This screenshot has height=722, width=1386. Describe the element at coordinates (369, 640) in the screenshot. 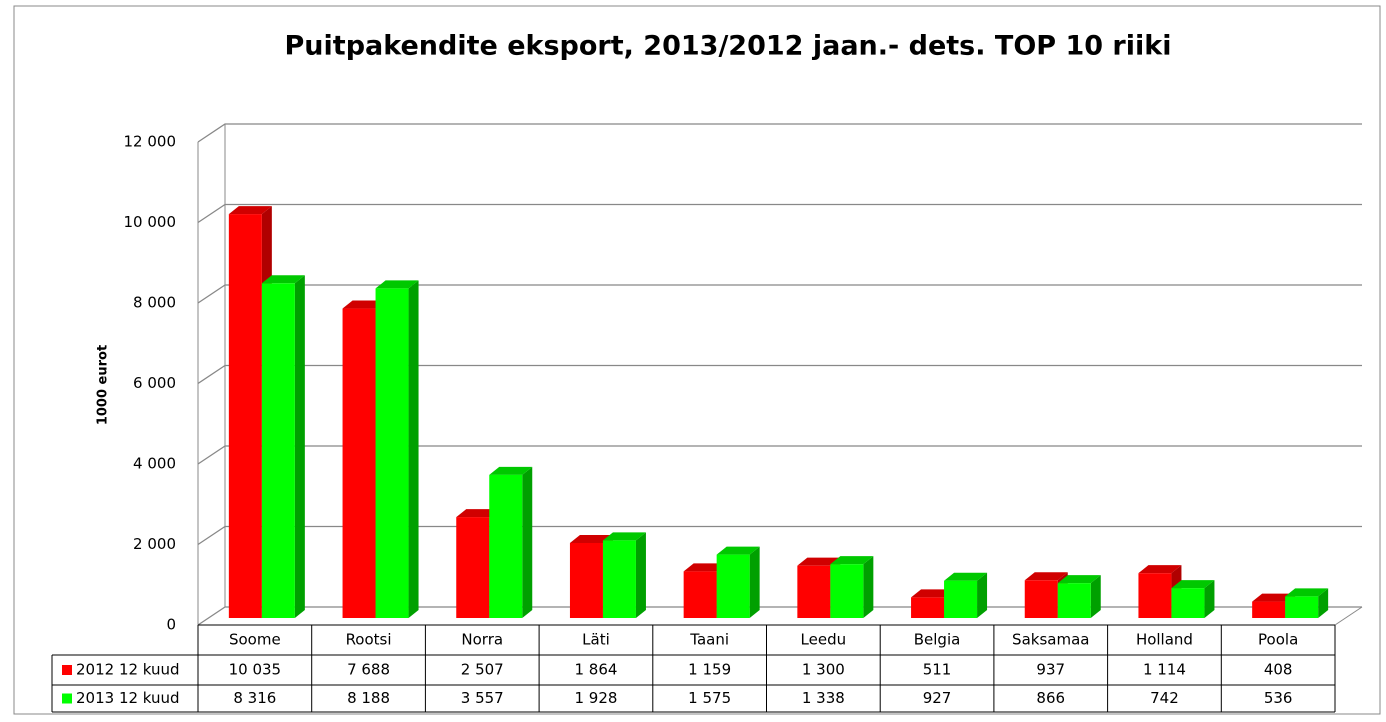

I see `x-tick-label: Rootsi` at that location.